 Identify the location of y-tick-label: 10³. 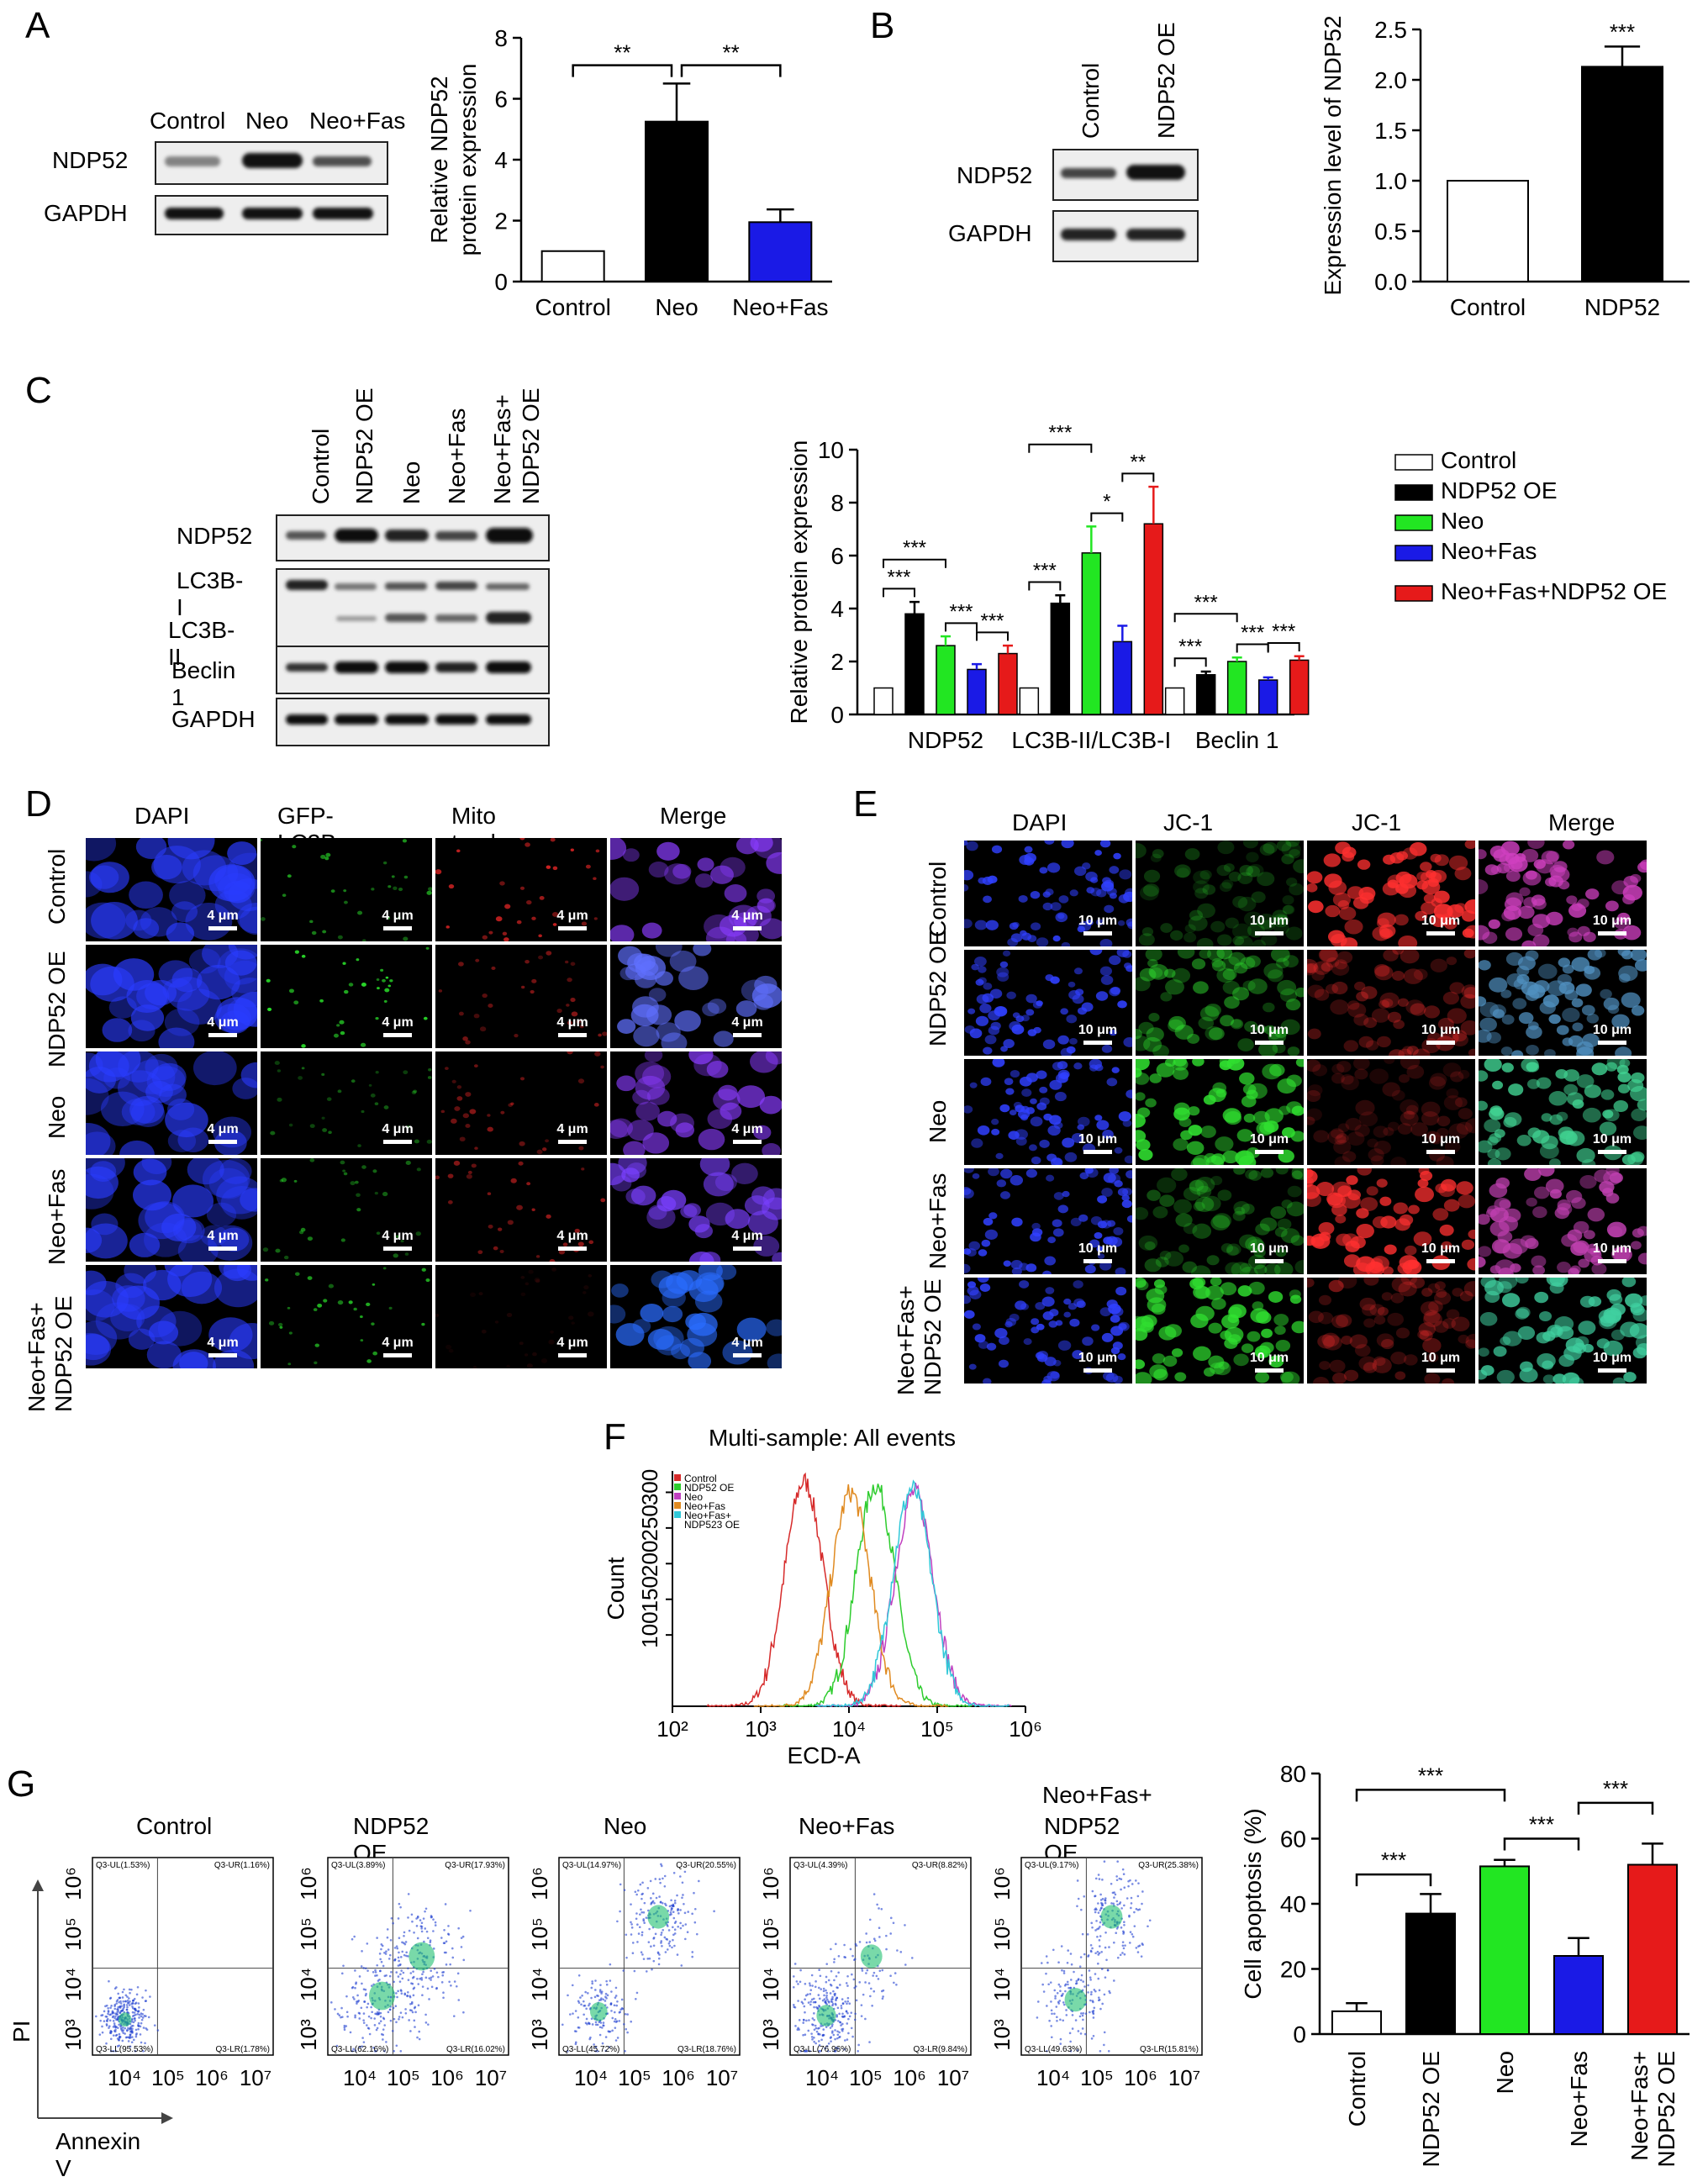
(1002, 2035).